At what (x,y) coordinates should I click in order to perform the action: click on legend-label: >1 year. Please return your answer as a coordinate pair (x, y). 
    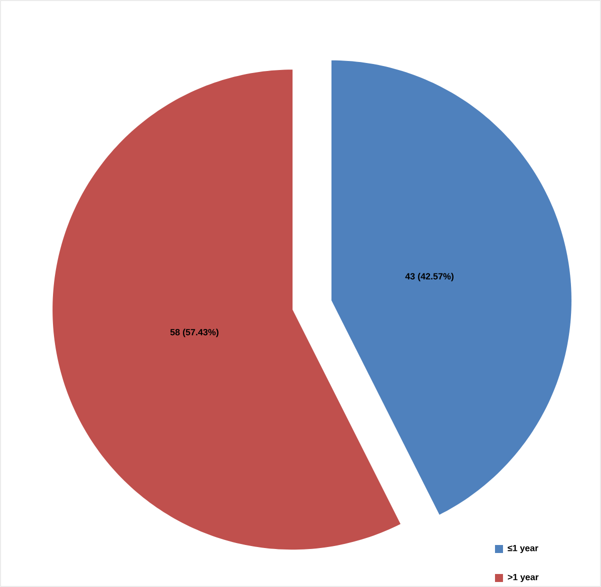
    Looking at the image, I should click on (523, 578).